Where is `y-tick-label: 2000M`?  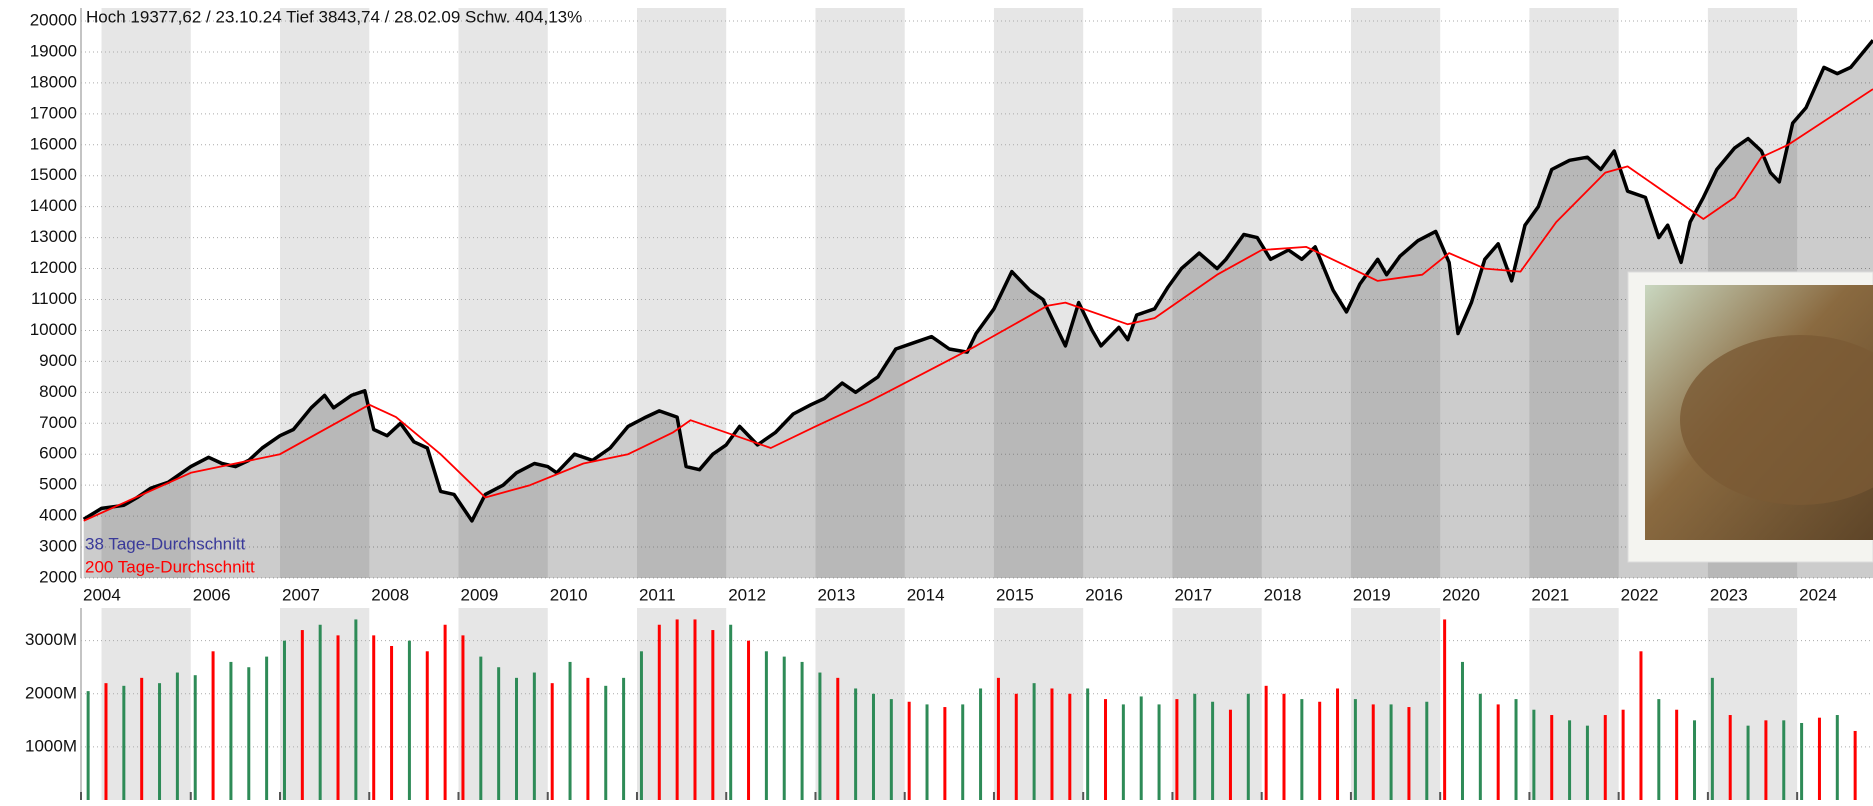
y-tick-label: 2000M is located at coordinates (51, 692).